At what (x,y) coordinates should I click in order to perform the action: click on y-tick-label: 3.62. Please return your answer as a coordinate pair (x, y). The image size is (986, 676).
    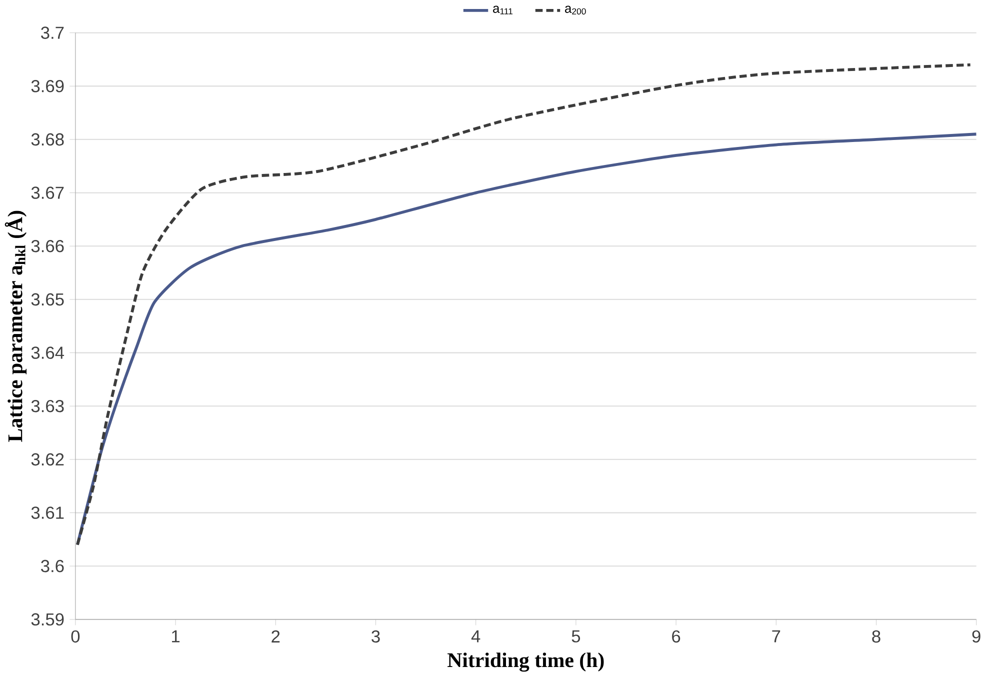
    Looking at the image, I should click on (47, 459).